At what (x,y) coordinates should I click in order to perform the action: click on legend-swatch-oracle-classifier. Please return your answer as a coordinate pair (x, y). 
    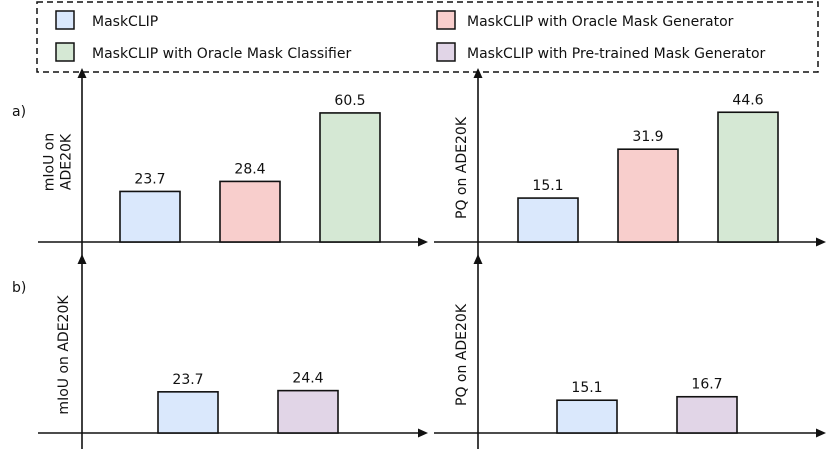
    Looking at the image, I should click on (65, 52).